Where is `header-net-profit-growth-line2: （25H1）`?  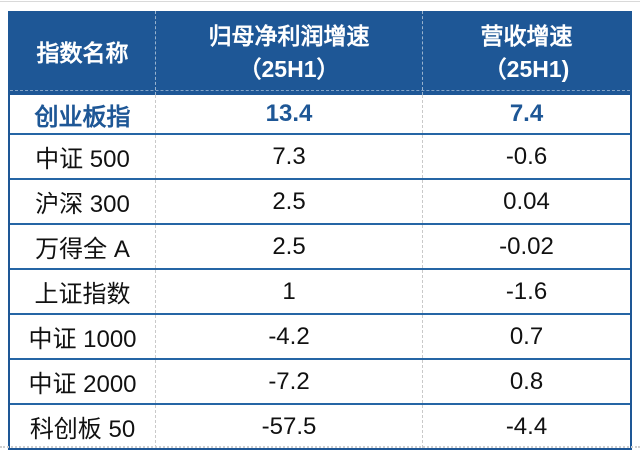
header-net-profit-growth-line2: （25H1） is located at coordinates (289, 69).